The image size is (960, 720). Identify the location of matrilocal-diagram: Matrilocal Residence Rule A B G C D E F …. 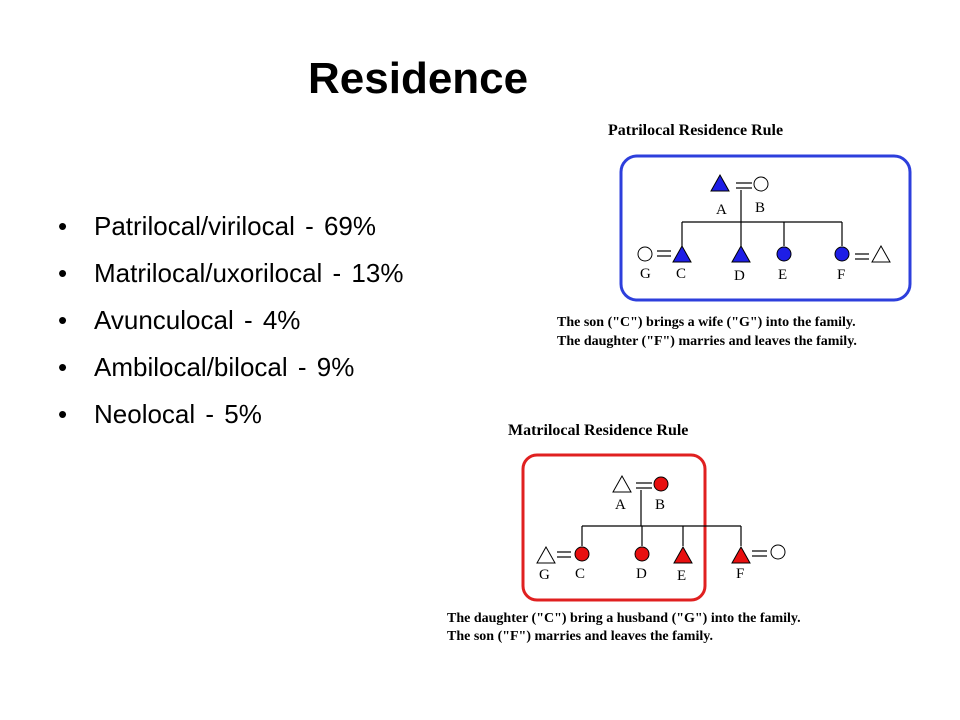
(624, 533).